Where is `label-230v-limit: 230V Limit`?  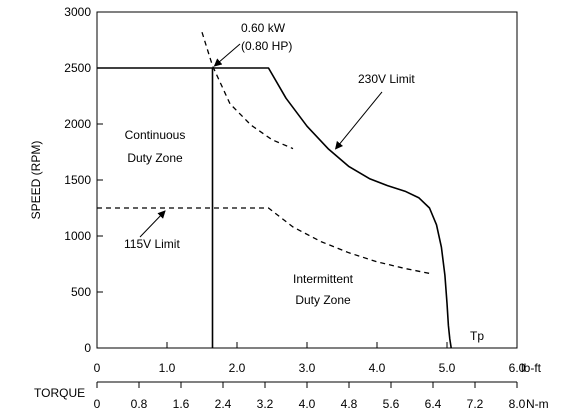
label-230v-limit: 230V Limit is located at coordinates (386, 79).